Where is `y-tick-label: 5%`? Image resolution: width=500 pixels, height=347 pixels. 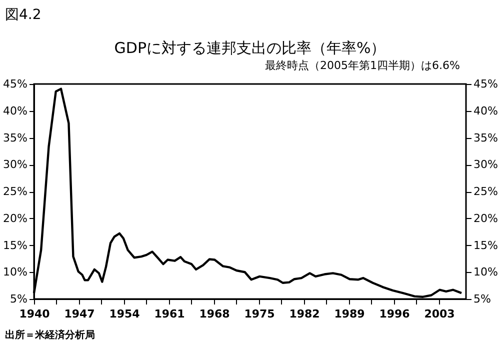 y-tick-label: 5% is located at coordinates (19, 299).